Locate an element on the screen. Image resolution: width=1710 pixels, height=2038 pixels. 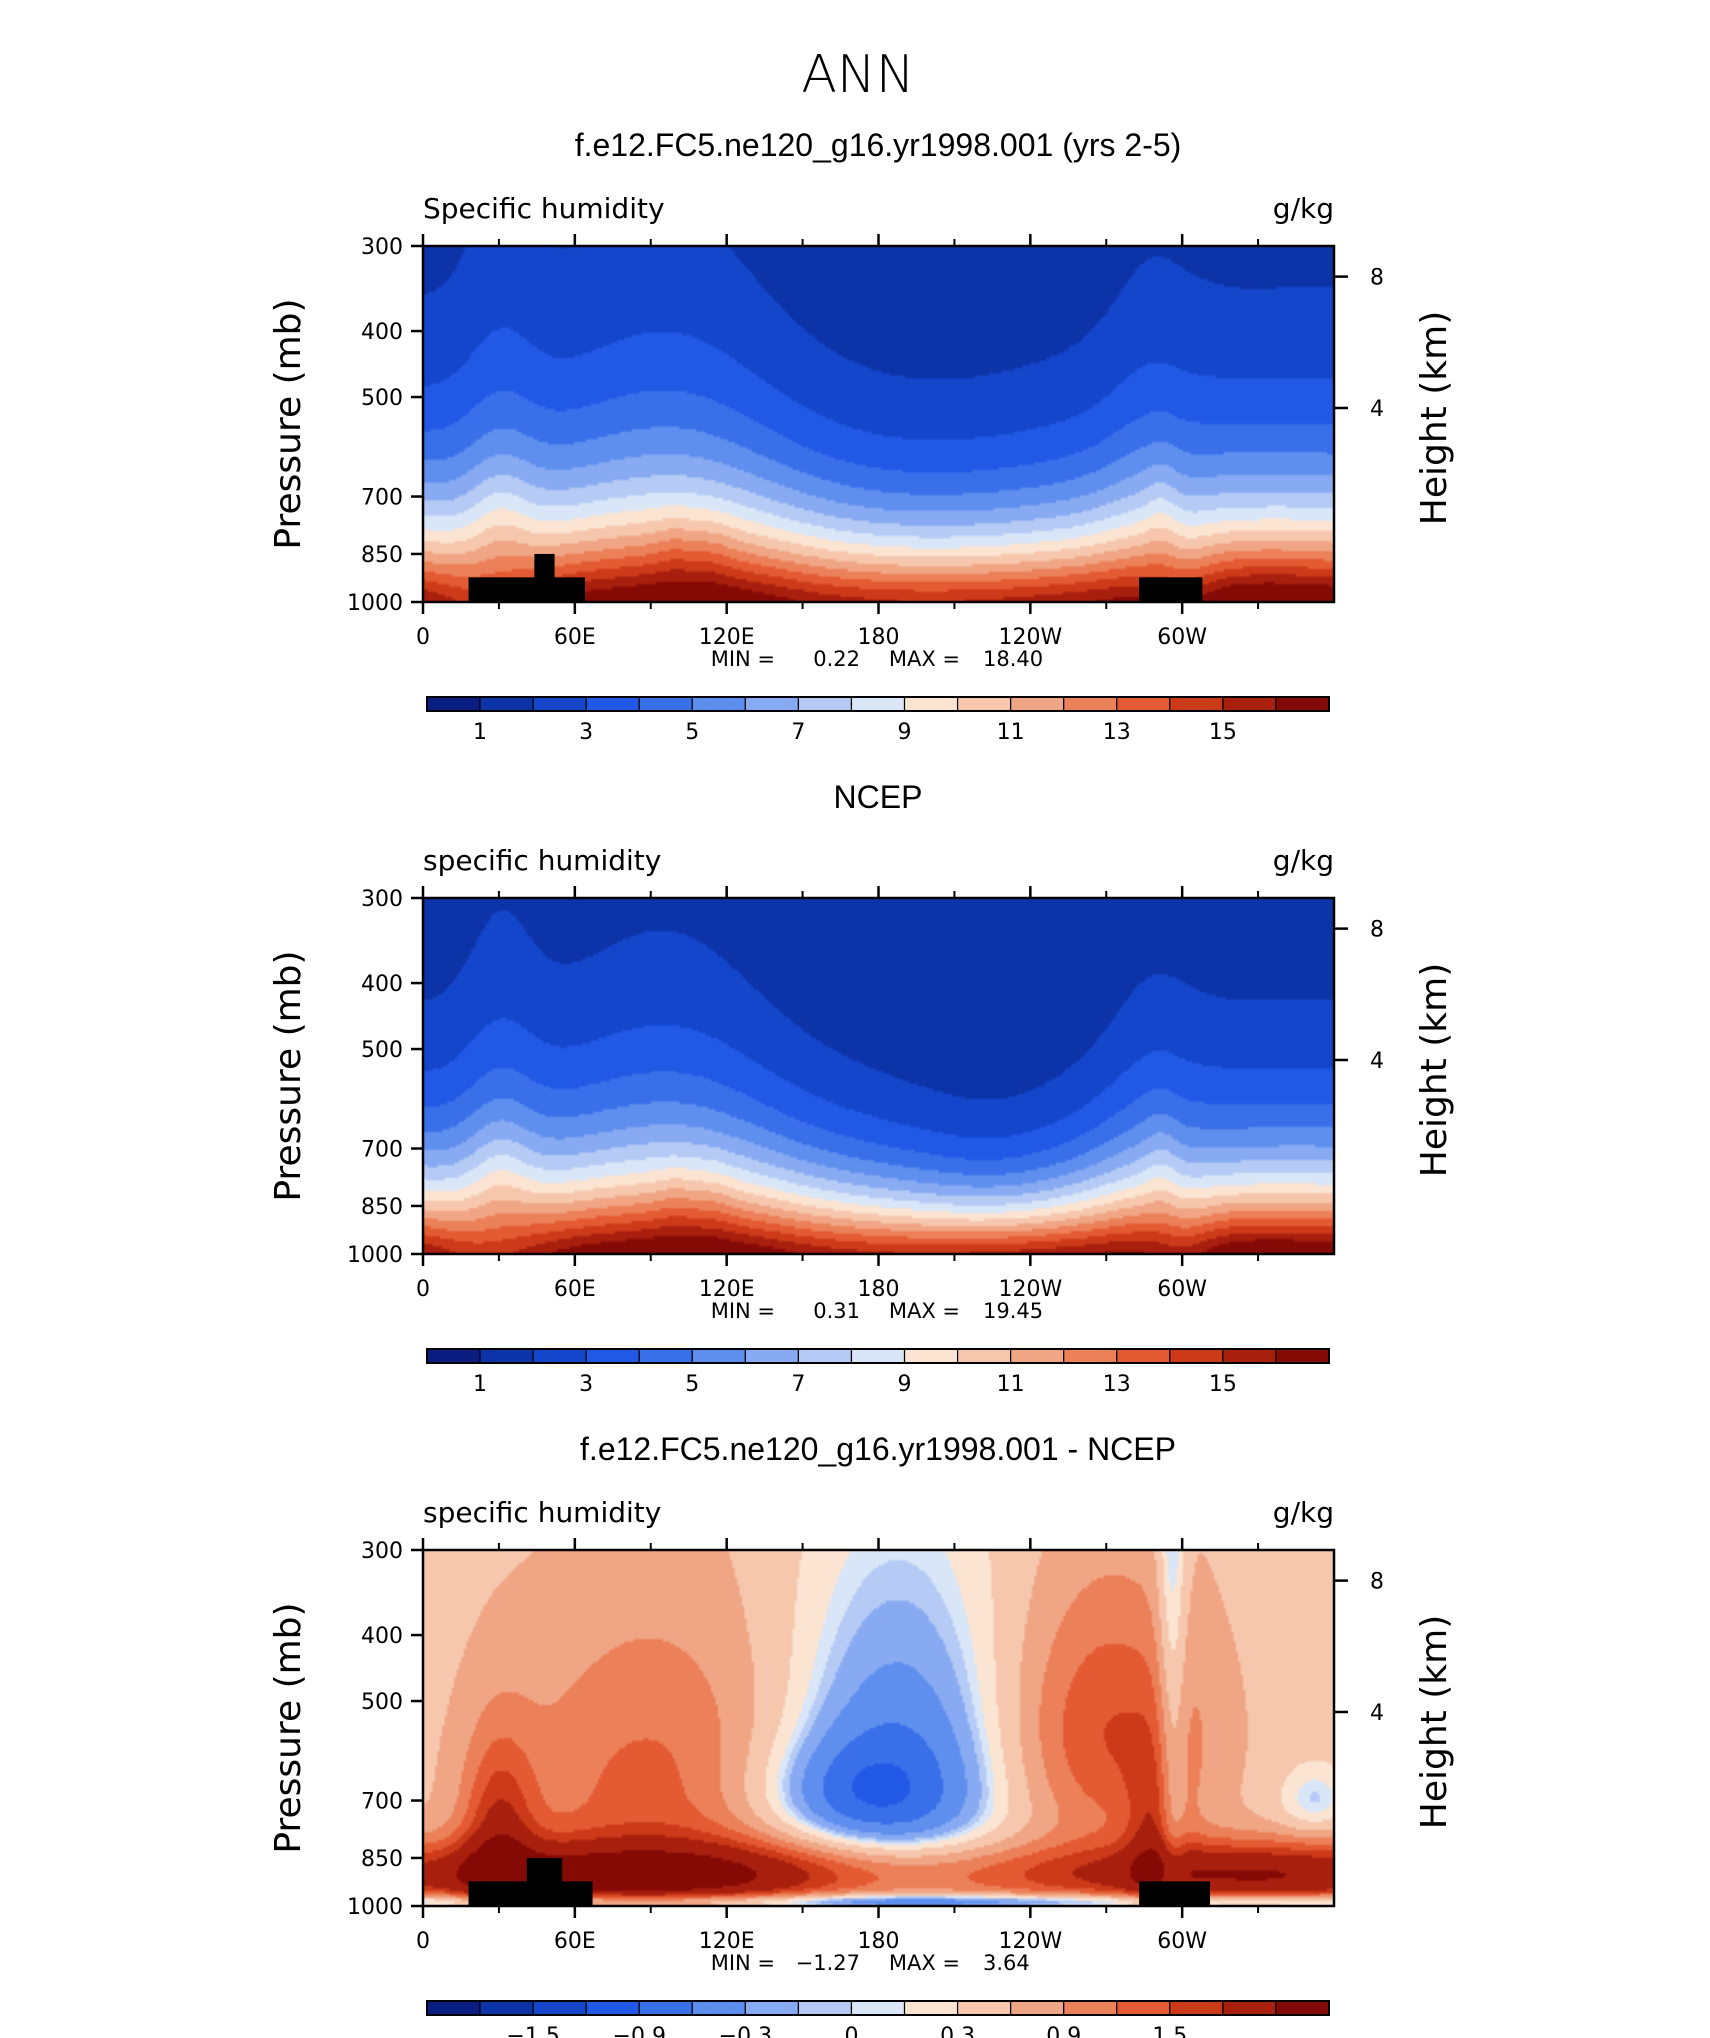
colorbar-label: −0.9 is located at coordinates (639, 2031).